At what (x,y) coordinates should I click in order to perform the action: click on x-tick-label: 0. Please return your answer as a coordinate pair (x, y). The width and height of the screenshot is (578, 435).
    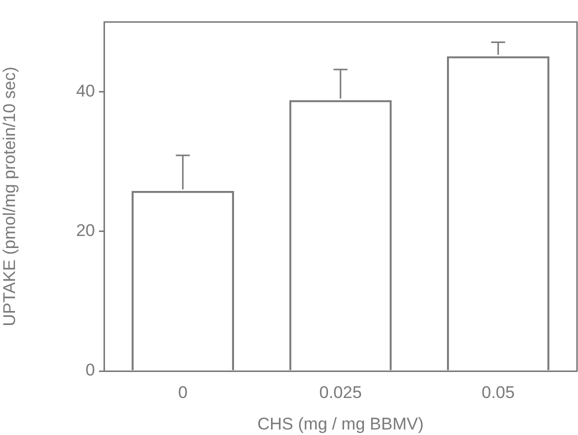
    Looking at the image, I should click on (183, 392).